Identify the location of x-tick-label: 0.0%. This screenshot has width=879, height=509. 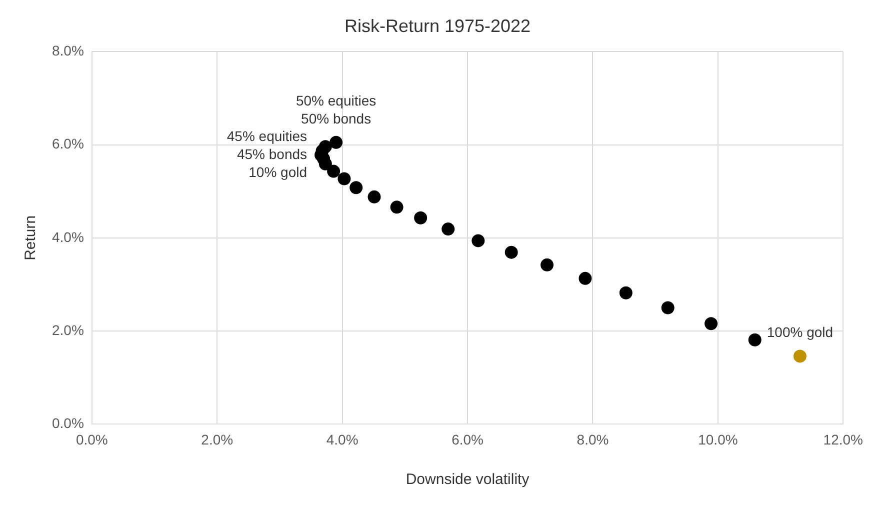
(92, 439).